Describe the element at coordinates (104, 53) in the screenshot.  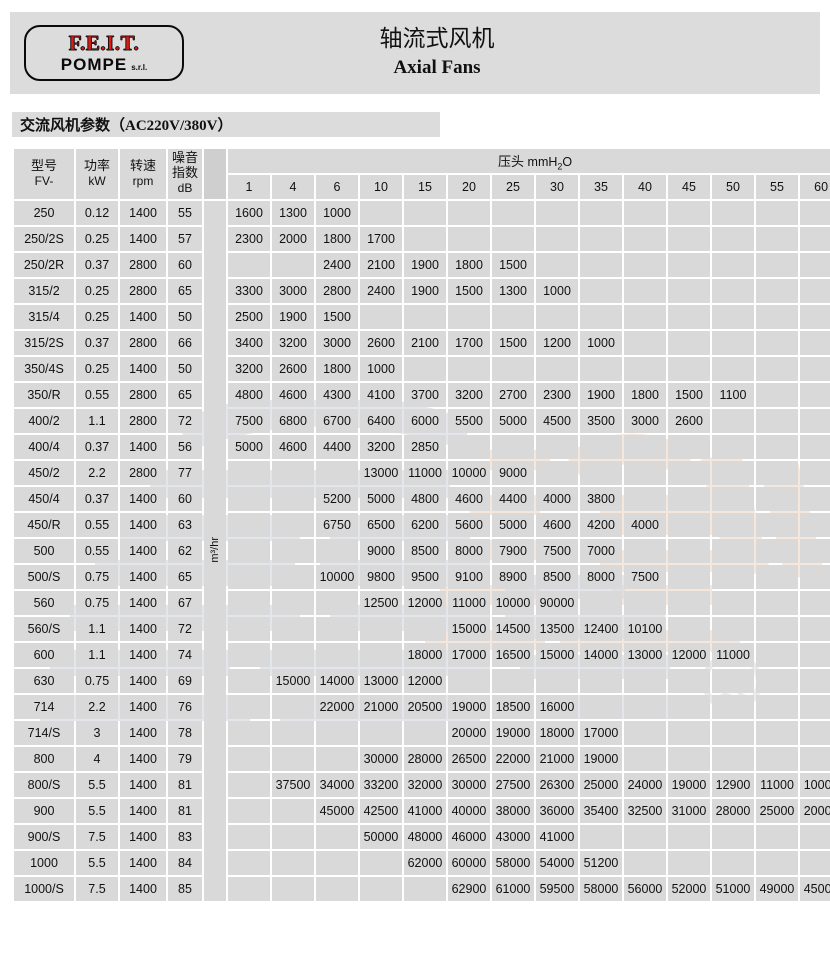
I see `company-logo: F.E.I.T. POMPE s.r.l.` at that location.